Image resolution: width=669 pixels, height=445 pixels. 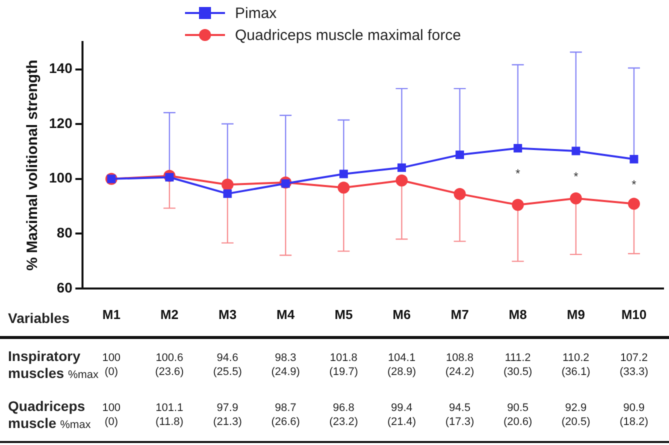 I want to click on y-tick-label: 100, so click(x=61, y=178).